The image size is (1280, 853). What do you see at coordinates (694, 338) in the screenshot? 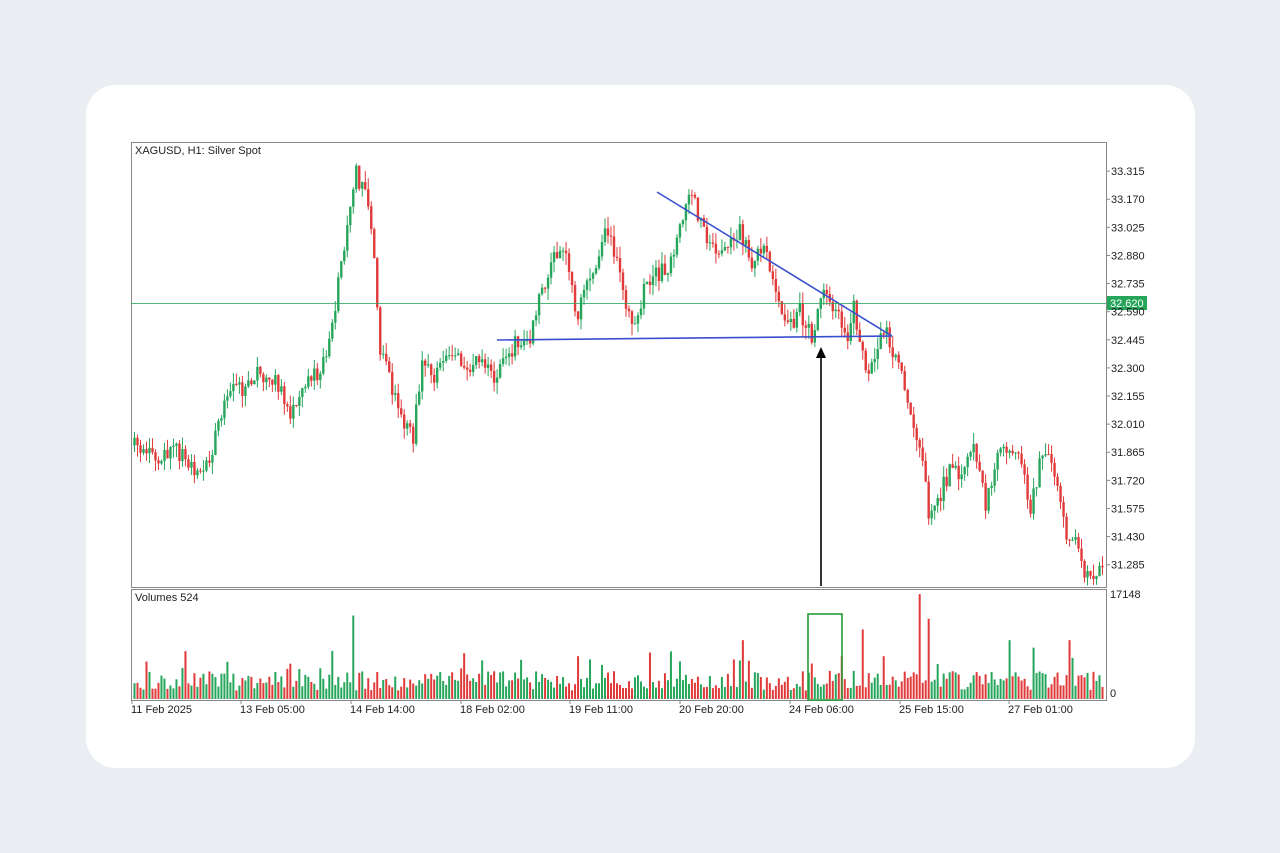
I see `triangle-support-line` at bounding box center [694, 338].